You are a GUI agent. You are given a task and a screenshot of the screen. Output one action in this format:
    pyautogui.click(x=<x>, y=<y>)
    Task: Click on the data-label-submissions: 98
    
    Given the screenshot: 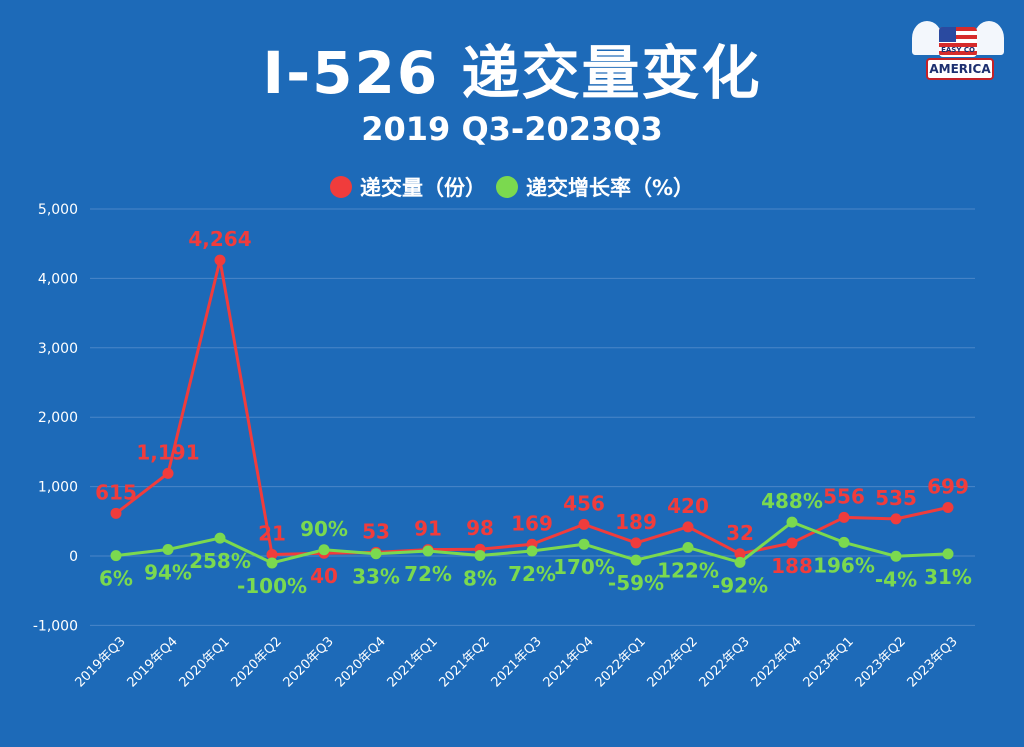 What is the action you would take?
    pyautogui.click(x=480, y=528)
    